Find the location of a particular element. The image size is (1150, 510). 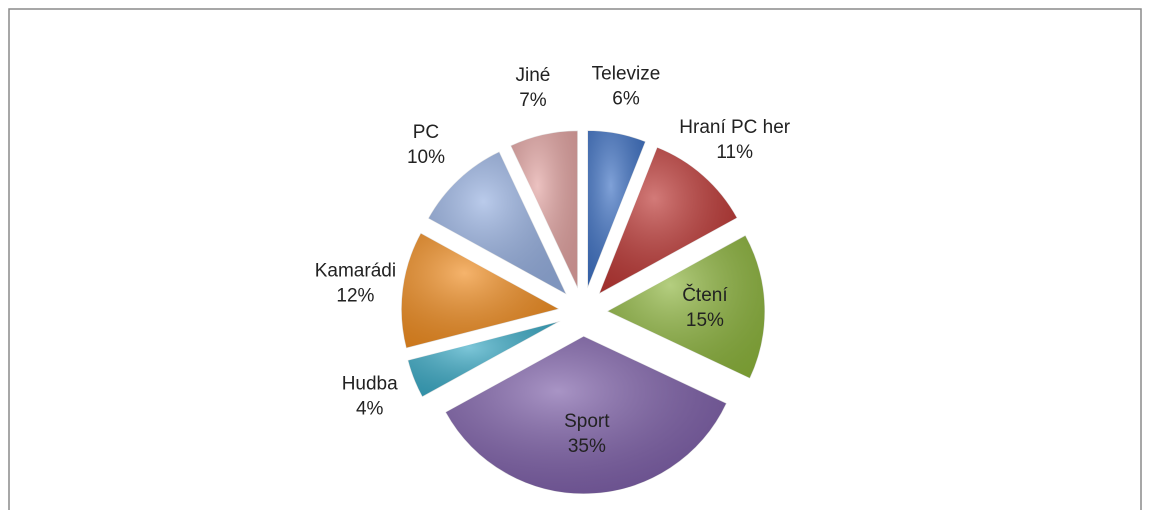

slice-value-label: 12% is located at coordinates (355, 295).